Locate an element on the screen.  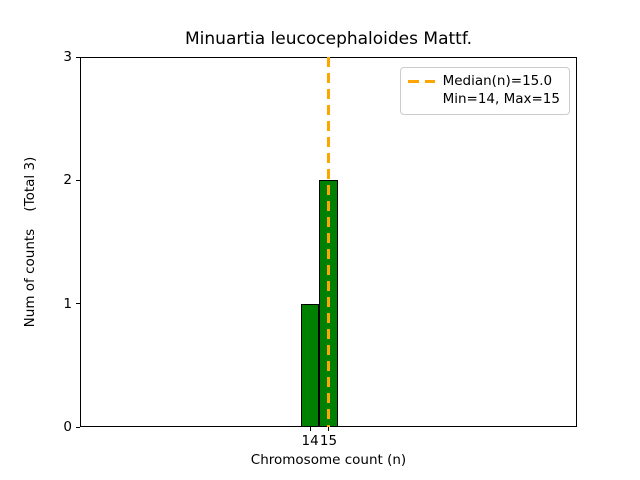
median-dash-icon is located at coordinates (421, 82).